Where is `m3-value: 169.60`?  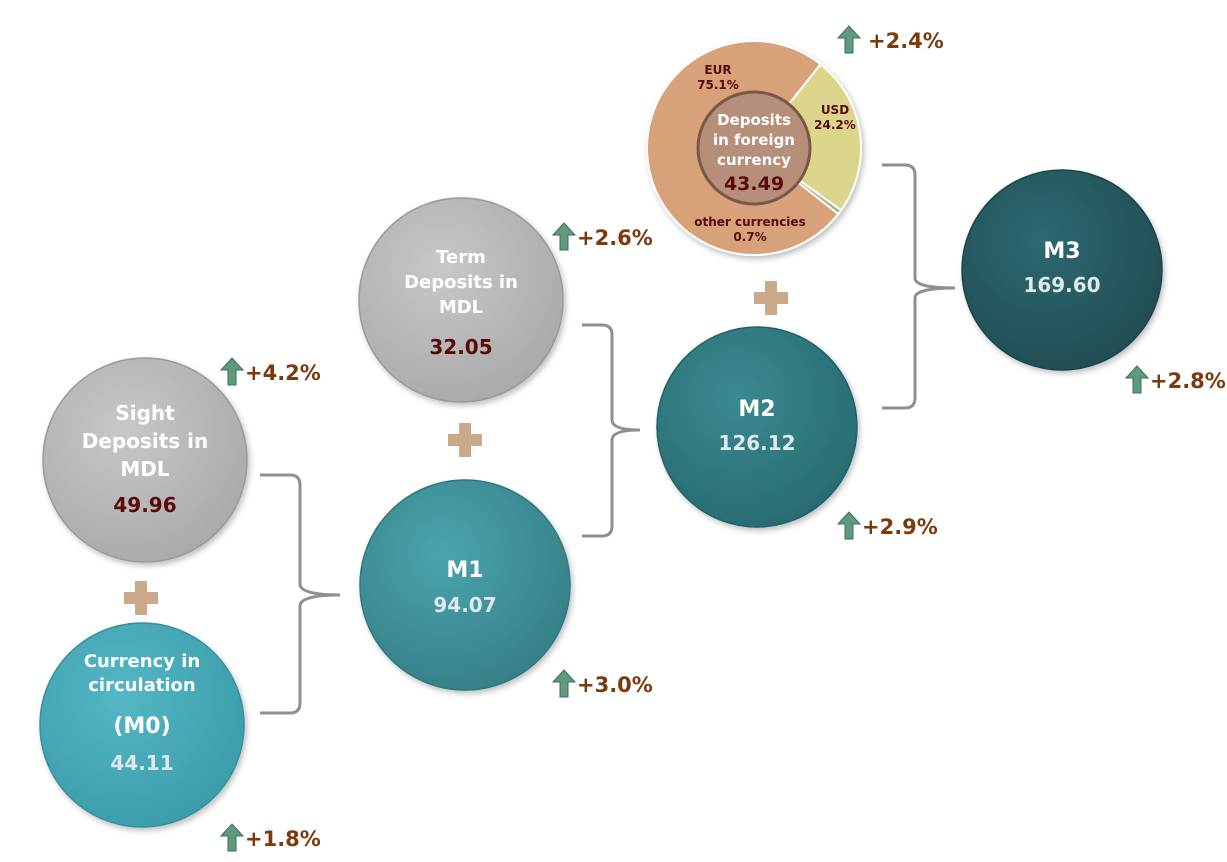
m3-value: 169.60 is located at coordinates (1061, 285).